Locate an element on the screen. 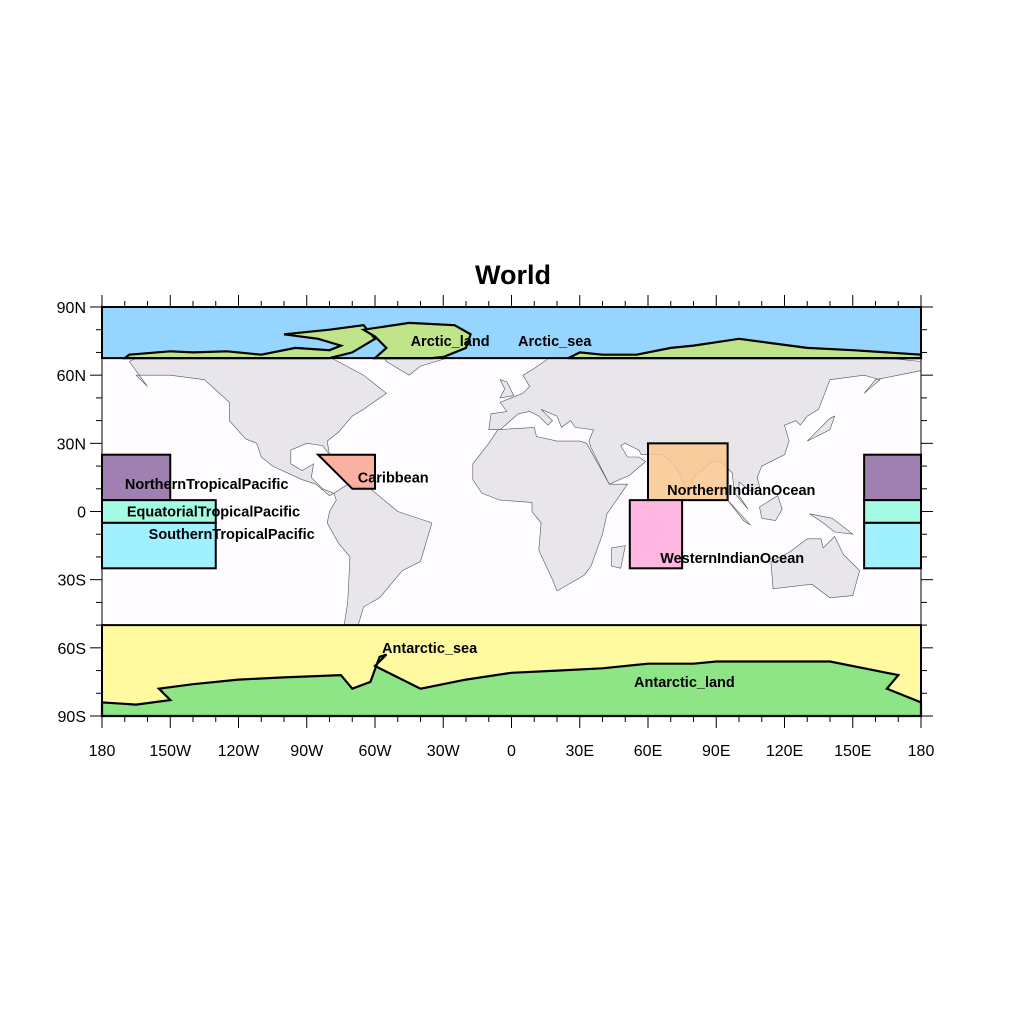 This screenshot has height=1024, width=1024. region-northerntropicalpacific is located at coordinates (511, 477).